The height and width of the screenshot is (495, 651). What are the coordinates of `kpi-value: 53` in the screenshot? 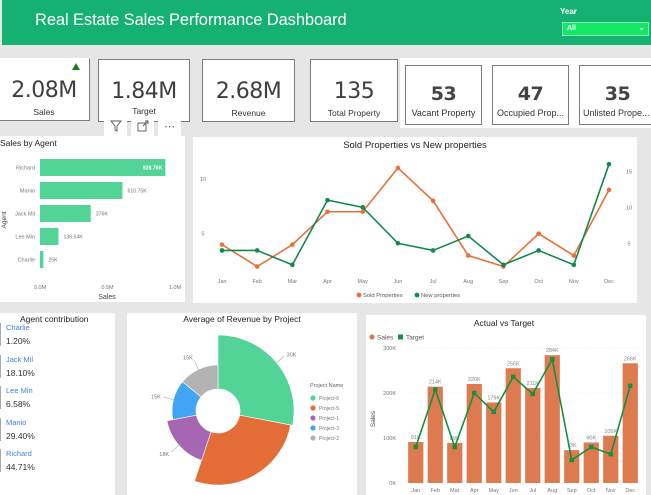 It's located at (443, 94).